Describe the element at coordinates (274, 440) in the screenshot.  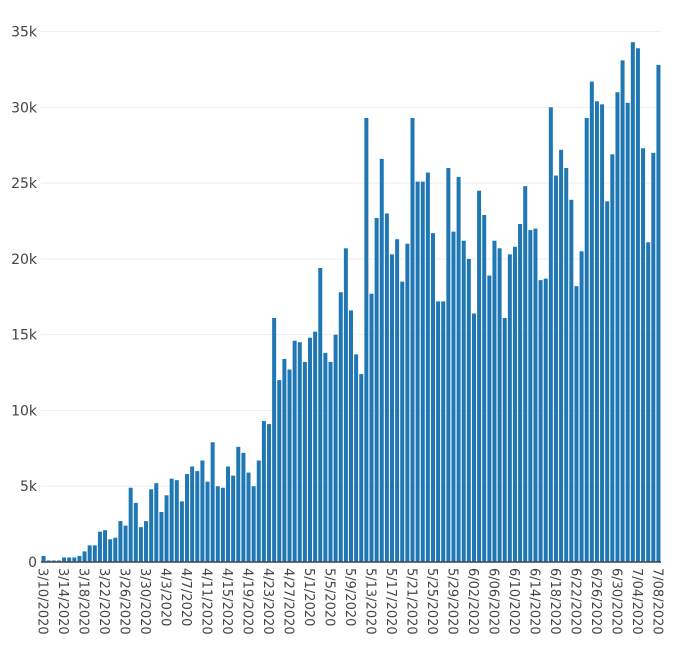
I see `bar: 4/24/2020: 16100` at that location.